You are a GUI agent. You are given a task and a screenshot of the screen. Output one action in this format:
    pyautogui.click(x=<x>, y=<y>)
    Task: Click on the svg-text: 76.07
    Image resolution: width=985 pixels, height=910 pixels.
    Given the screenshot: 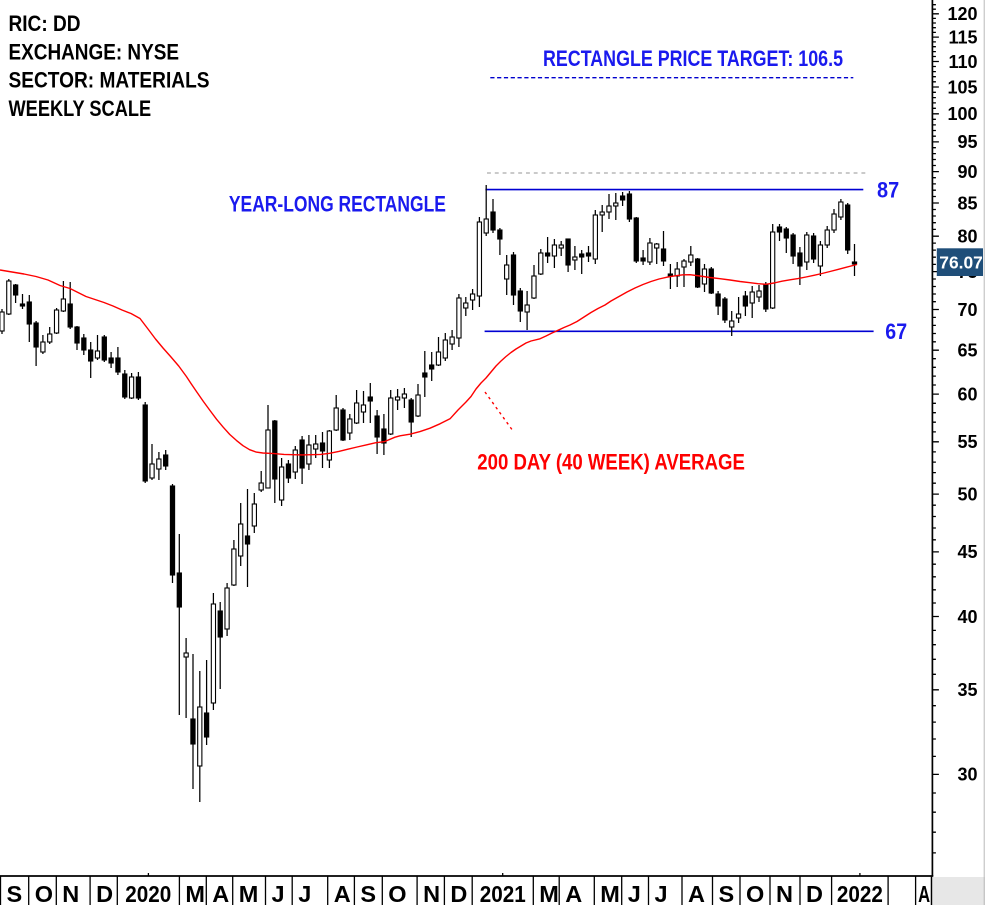 What is the action you would take?
    pyautogui.click(x=961, y=262)
    